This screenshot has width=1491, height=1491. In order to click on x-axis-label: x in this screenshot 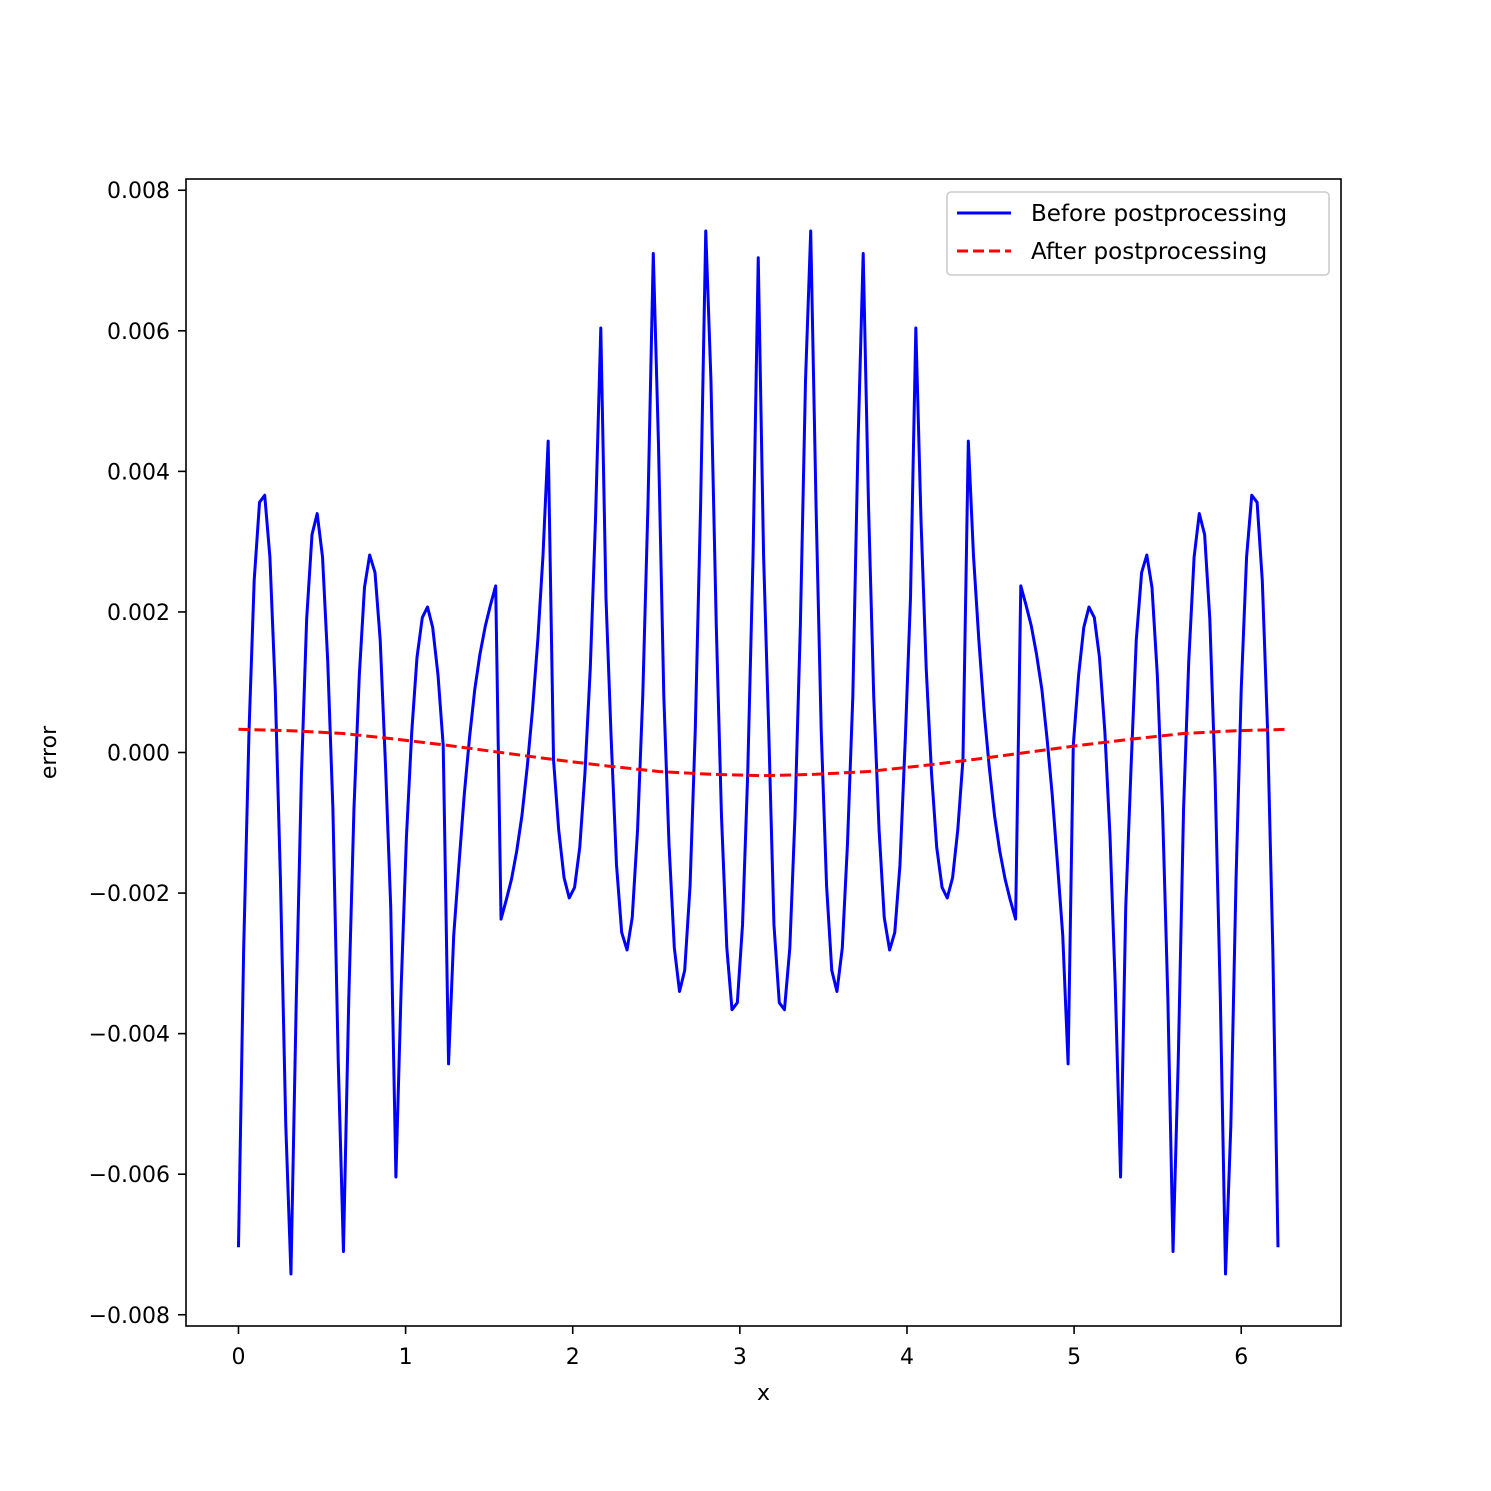, I will do `click(763, 1393)`.